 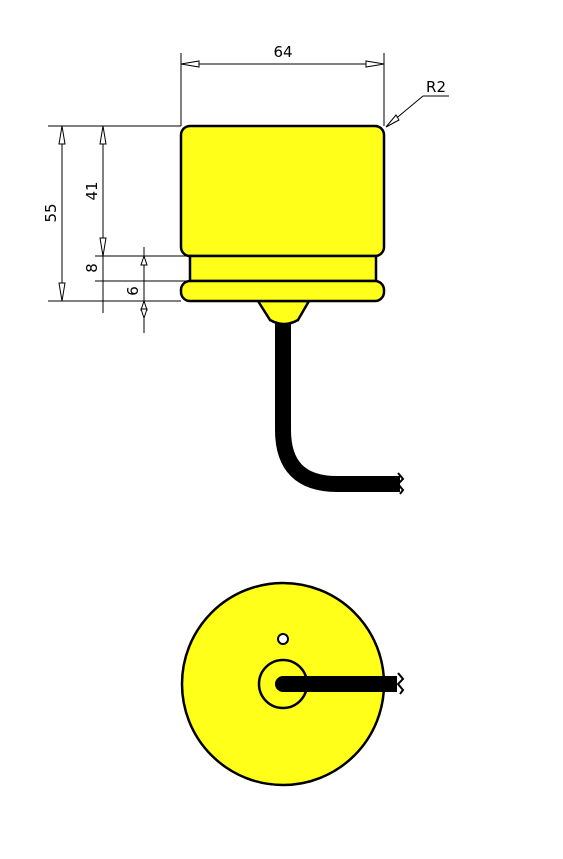 What do you see at coordinates (92, 268) in the screenshot?
I see `dim-groove-height-label: 8` at bounding box center [92, 268].